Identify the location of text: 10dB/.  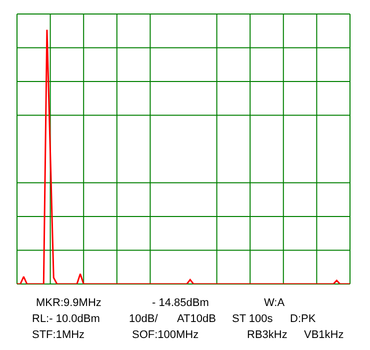
(144, 319).